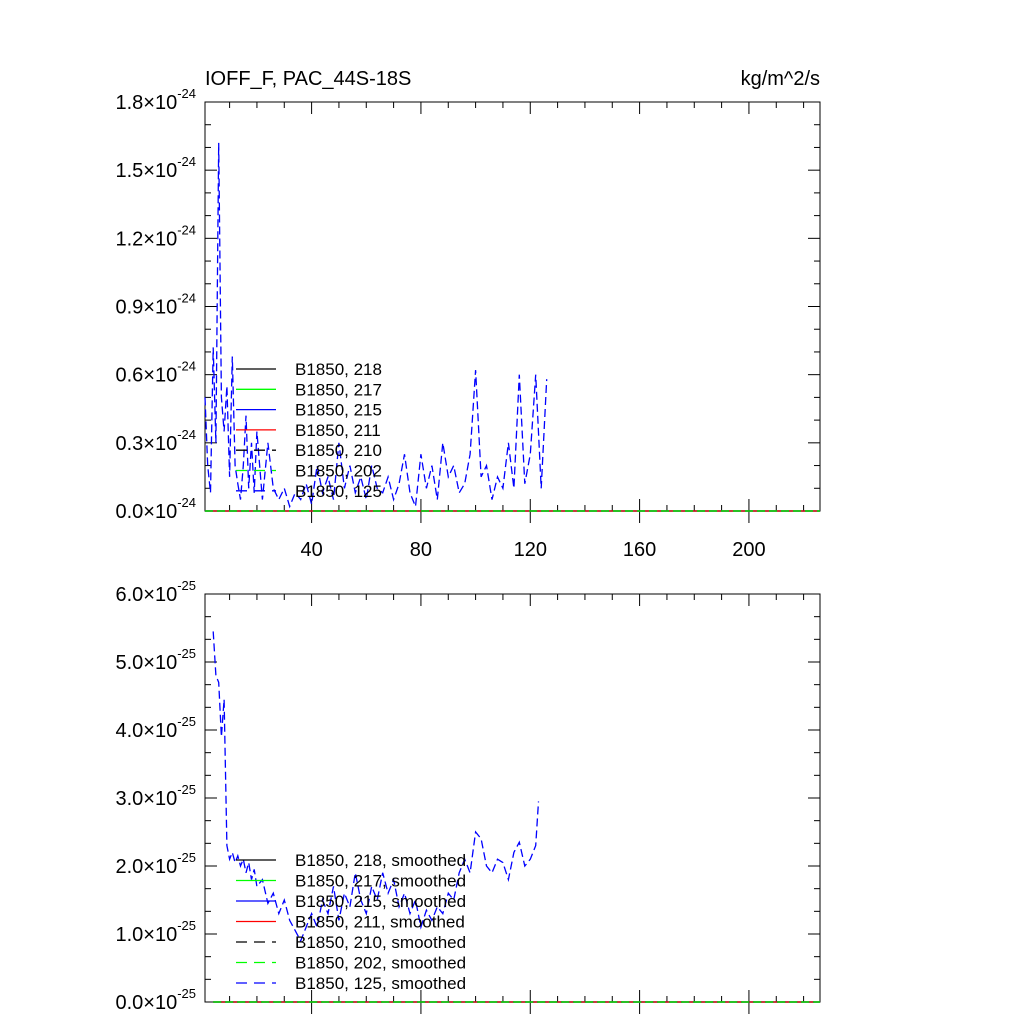 This screenshot has width=1024, height=1024. I want to click on legend-label: B1850, 211, so click(338, 430).